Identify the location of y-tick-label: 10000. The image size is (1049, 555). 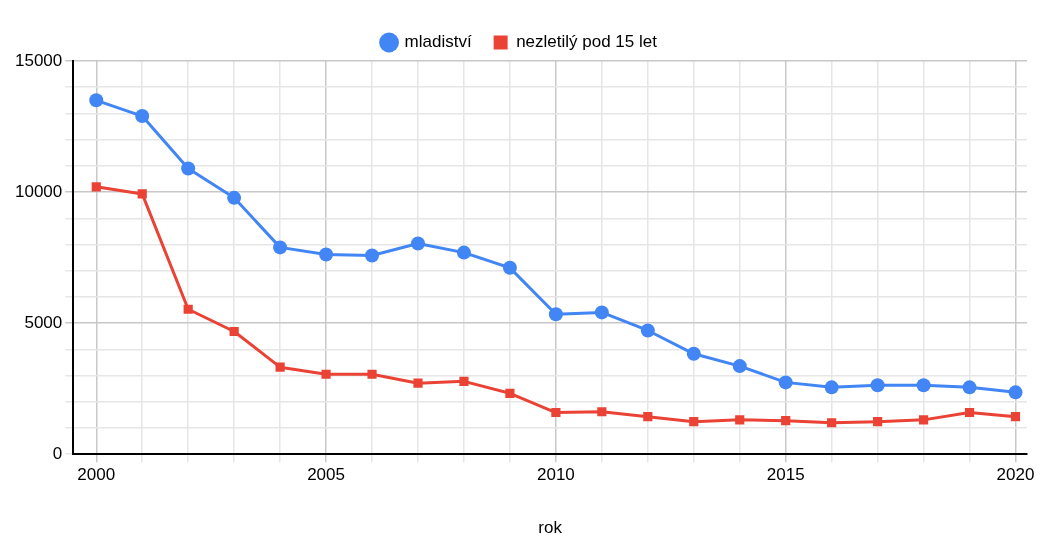
(38, 191).